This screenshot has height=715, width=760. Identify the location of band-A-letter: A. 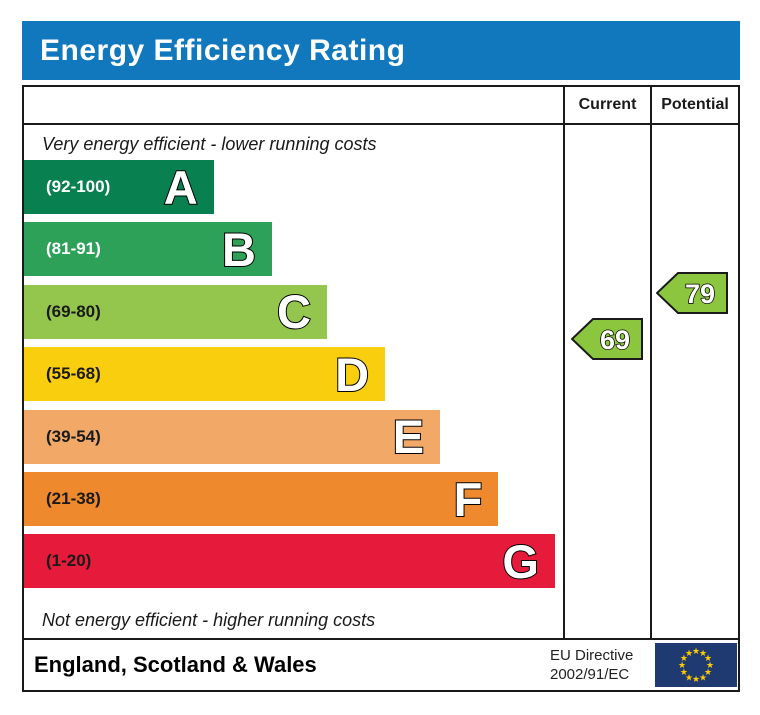
(181, 187).